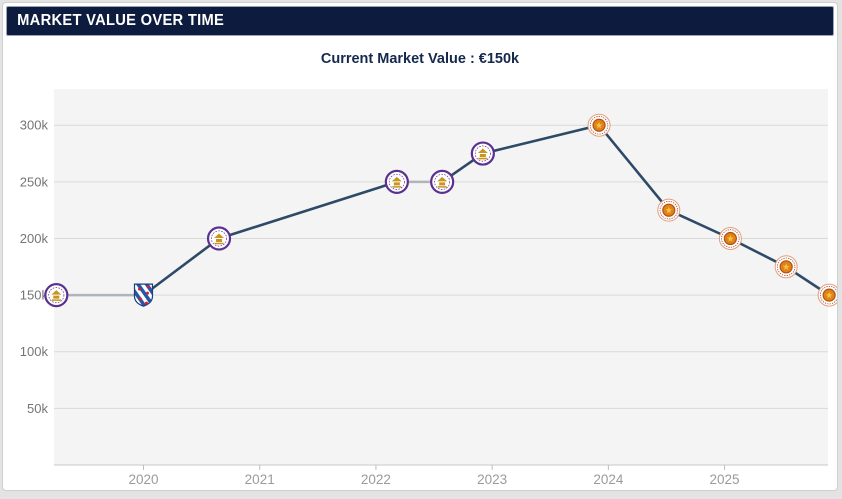 The width and height of the screenshot is (842, 499). Describe the element at coordinates (34, 351) in the screenshot. I see `y-tick-label: 100k` at that location.